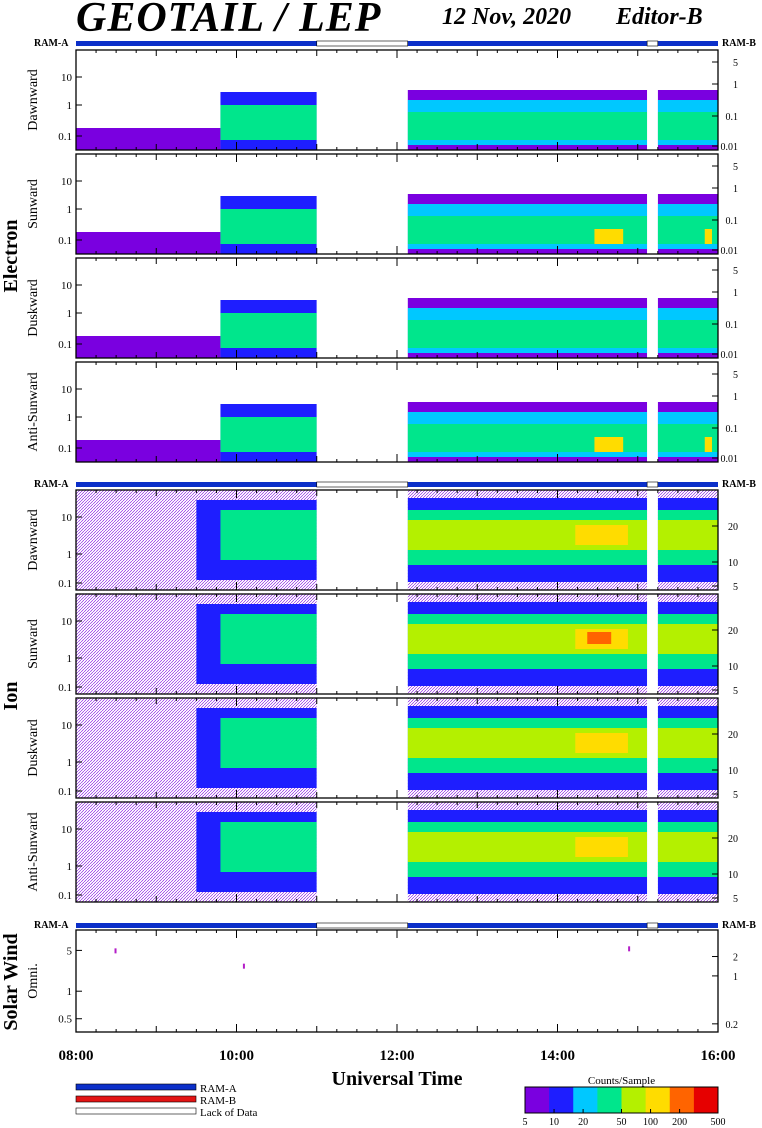 This screenshot has width=762, height=1128. Describe the element at coordinates (659, 17) in the screenshot. I see `editor-label: Editor-B` at that location.